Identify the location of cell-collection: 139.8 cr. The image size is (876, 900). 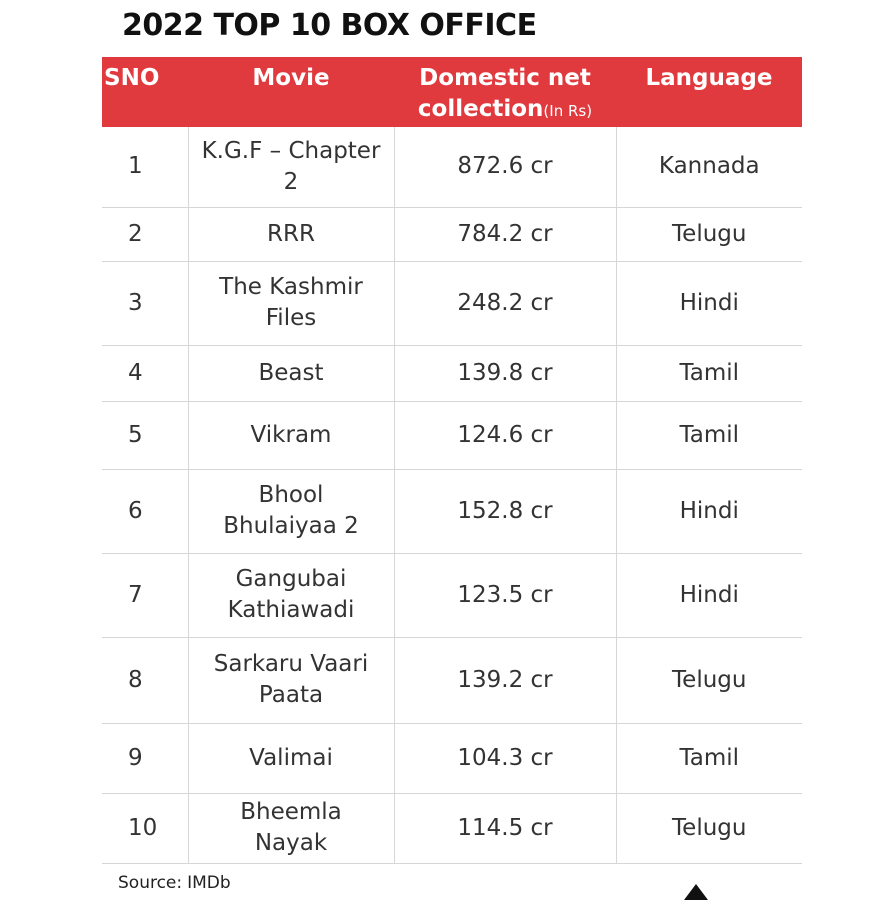
(504, 373).